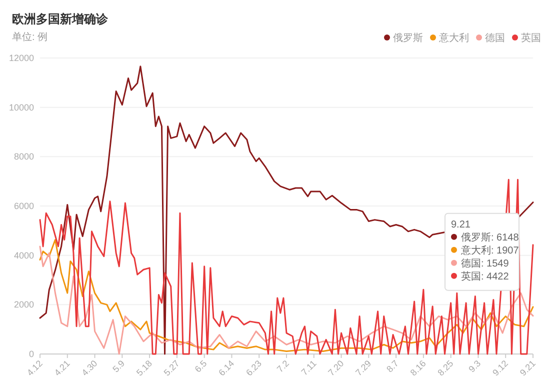 The height and width of the screenshot is (391, 554). I want to click on y-tick-label: 6000, so click(24, 206).